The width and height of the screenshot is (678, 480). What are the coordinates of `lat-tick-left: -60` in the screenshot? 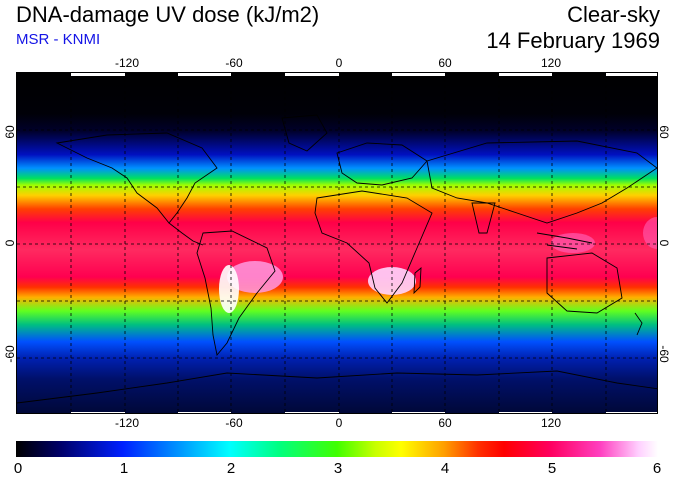 It's located at (10, 354).